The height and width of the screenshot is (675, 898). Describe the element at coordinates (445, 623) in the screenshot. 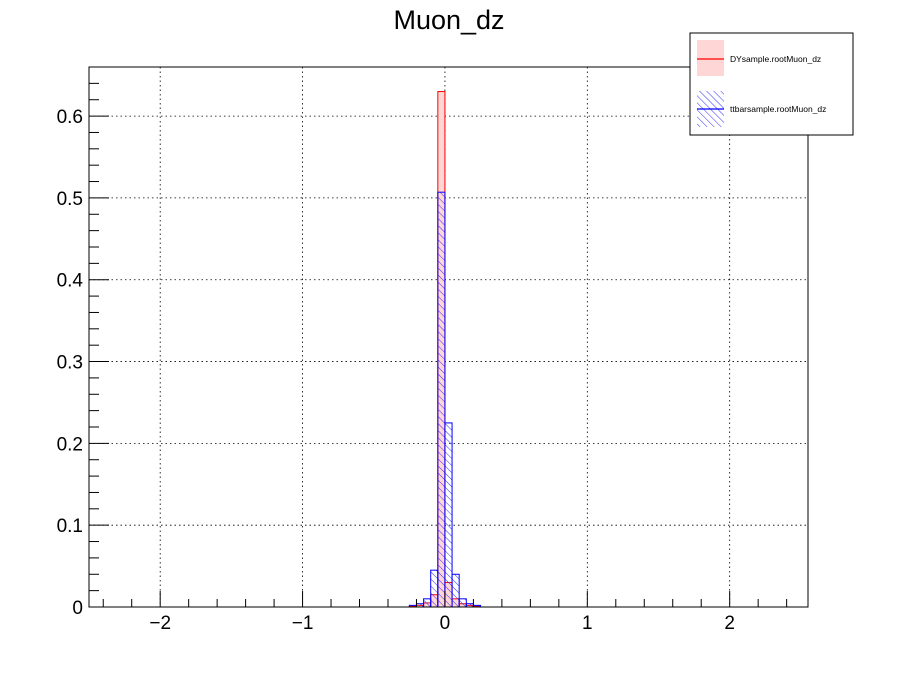

I see `x-tick-label: 0` at that location.